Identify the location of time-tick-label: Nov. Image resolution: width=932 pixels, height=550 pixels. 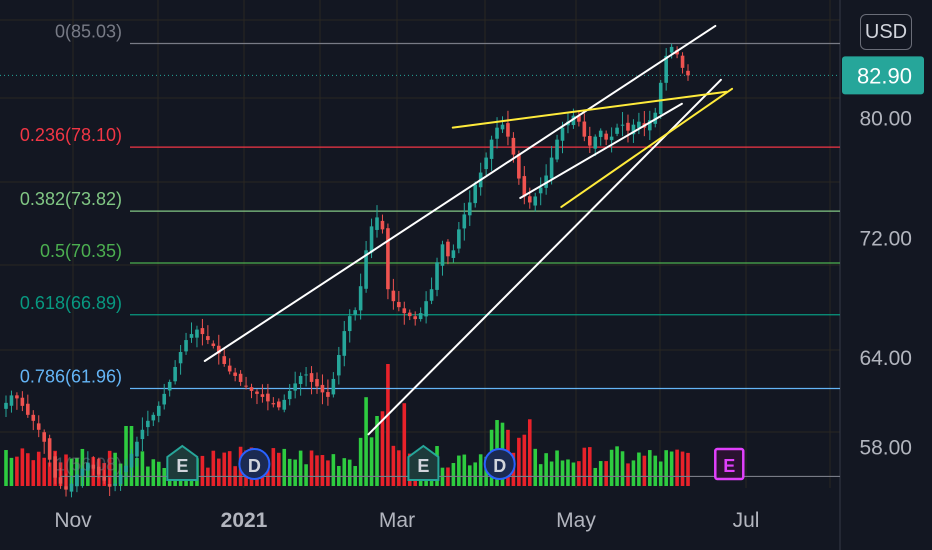
(73, 520).